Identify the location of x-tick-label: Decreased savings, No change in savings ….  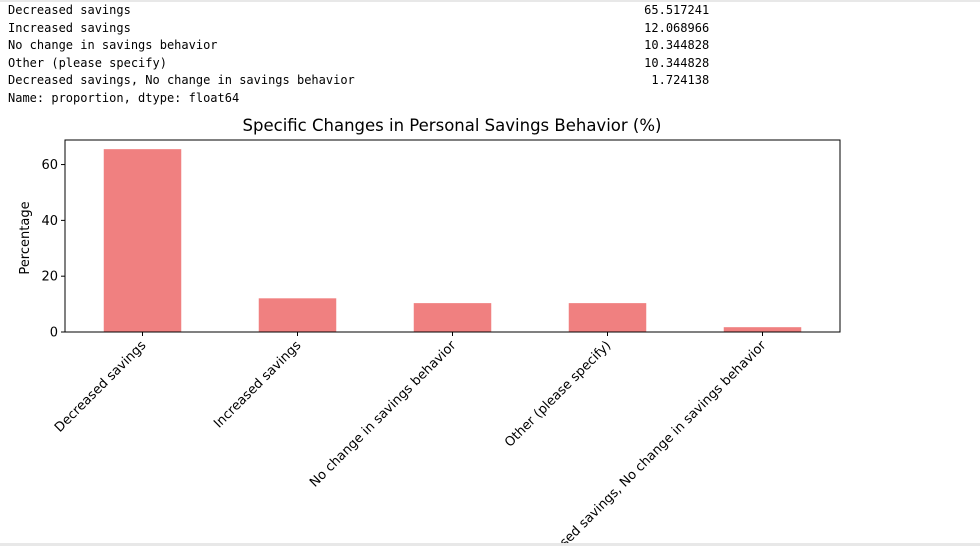
(647, 442).